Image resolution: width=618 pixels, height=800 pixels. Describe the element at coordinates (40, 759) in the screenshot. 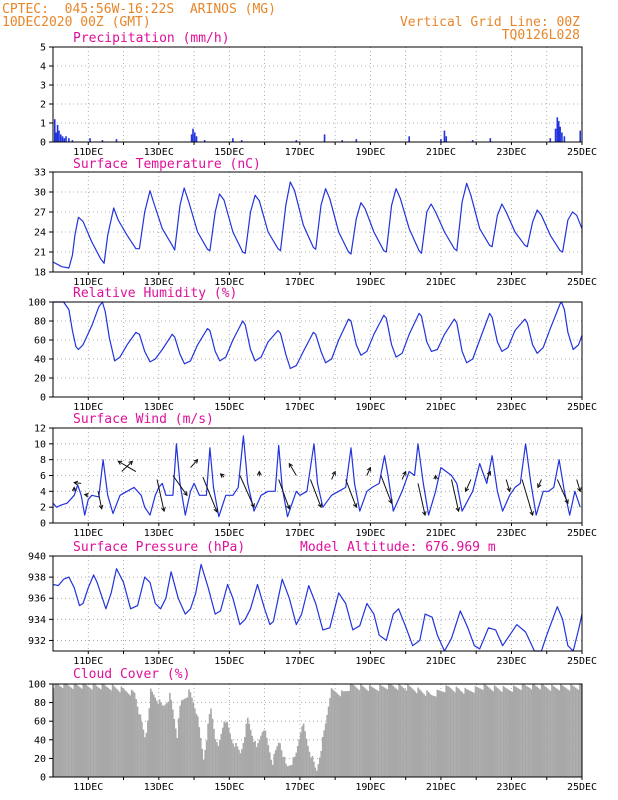

I see `cloud-ytick-label: 20` at that location.